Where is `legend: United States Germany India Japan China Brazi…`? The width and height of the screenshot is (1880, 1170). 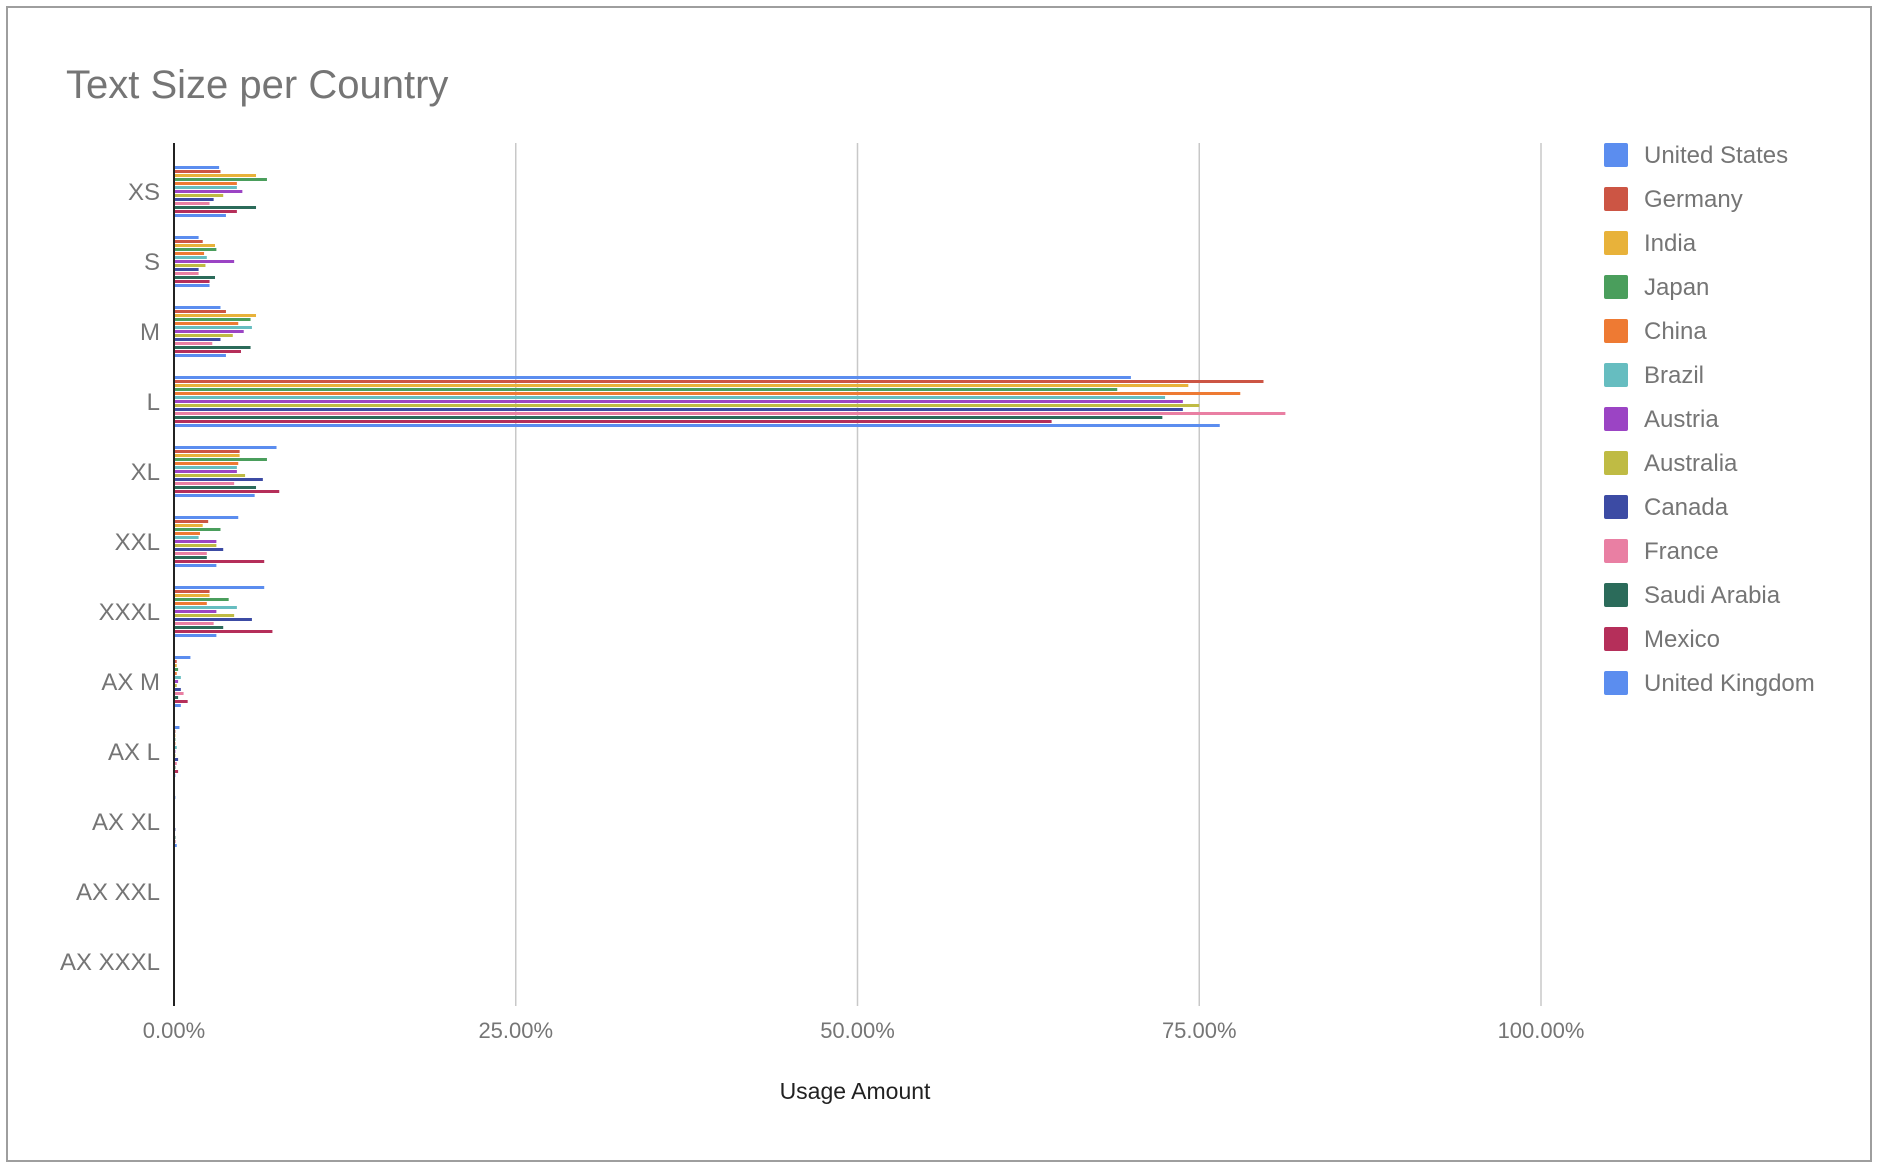 legend: United States Germany India Japan China Brazi… is located at coordinates (1709, 419).